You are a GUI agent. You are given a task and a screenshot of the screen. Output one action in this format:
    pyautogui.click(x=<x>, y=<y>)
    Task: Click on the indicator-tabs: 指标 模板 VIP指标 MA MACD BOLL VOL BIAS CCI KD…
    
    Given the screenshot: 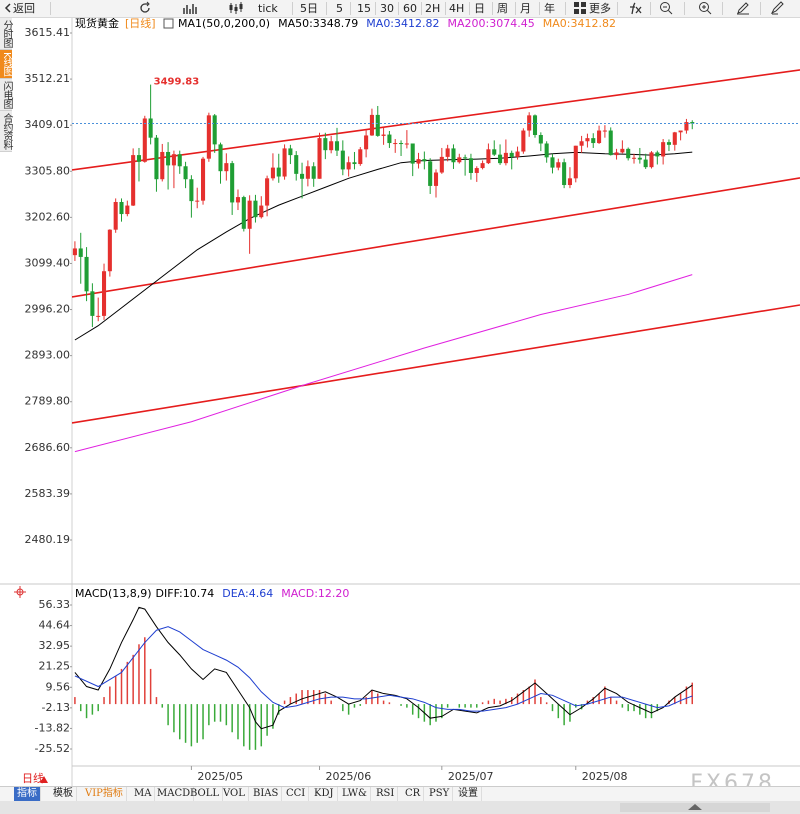 What is the action you would take?
    pyautogui.click(x=400, y=793)
    